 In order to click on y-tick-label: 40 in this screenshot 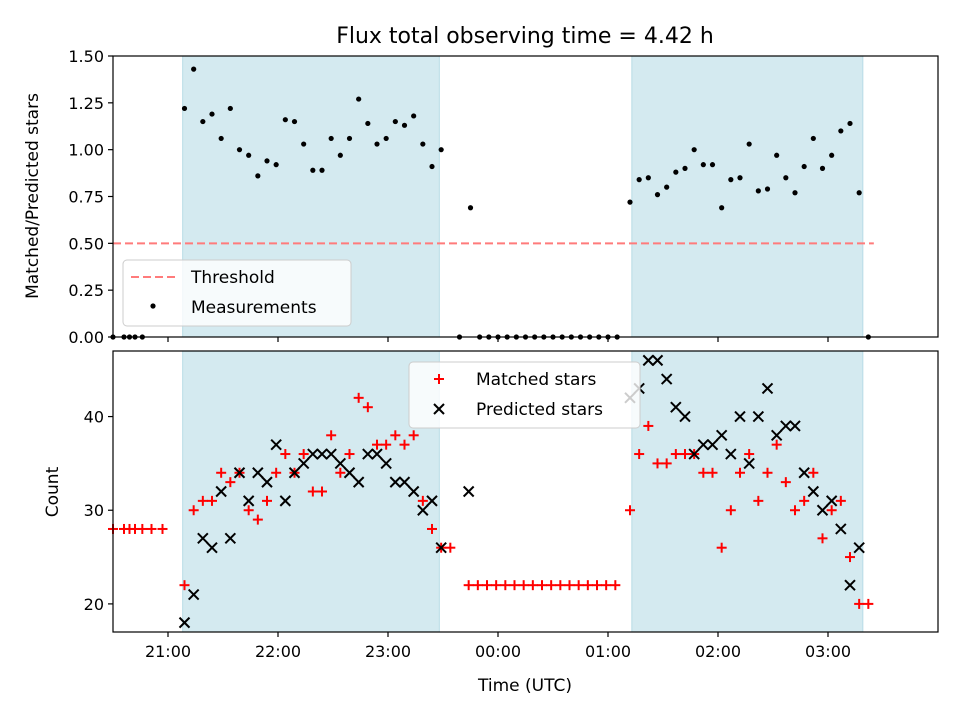, I will do `click(94, 417)`.